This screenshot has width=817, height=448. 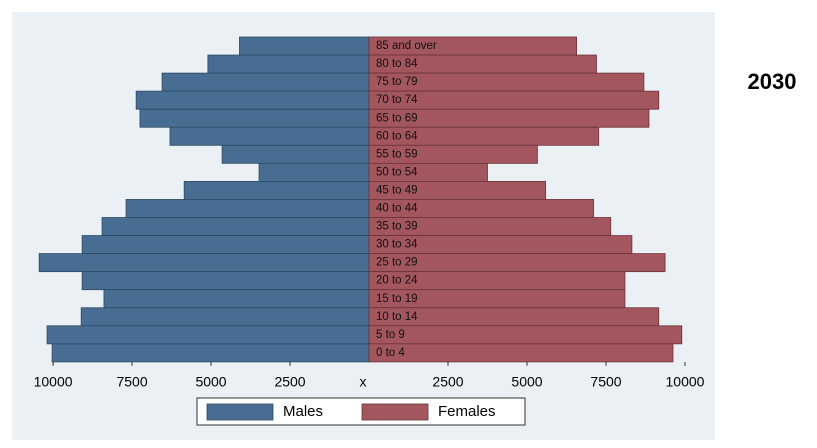 I want to click on category-label: 85 and over, so click(x=406, y=46).